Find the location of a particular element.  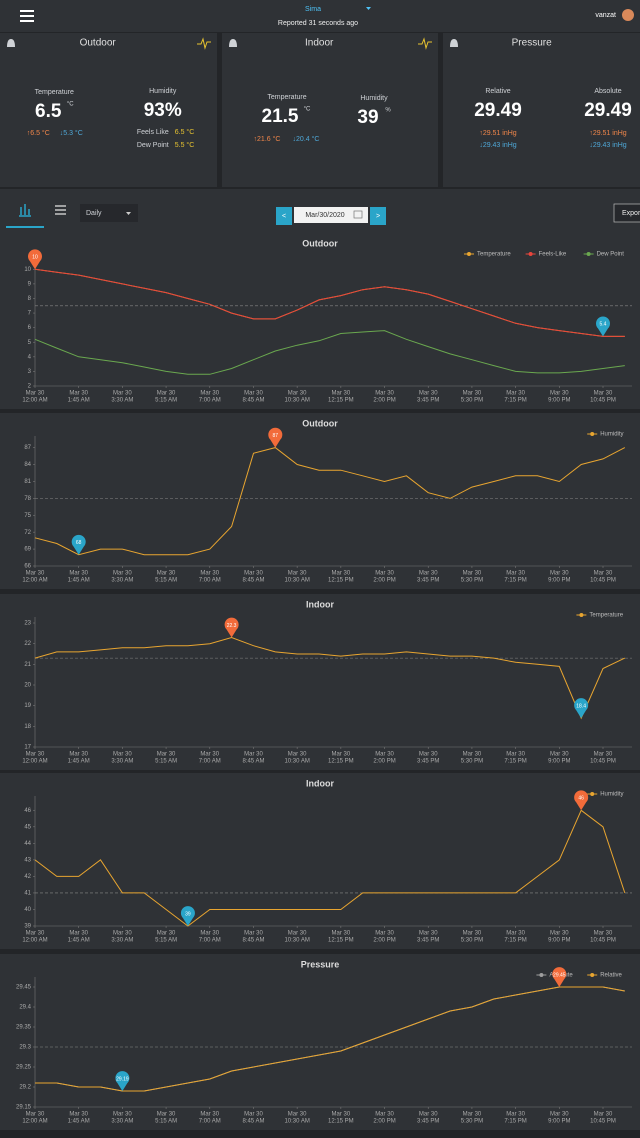

prev-button is located at coordinates (284, 216).